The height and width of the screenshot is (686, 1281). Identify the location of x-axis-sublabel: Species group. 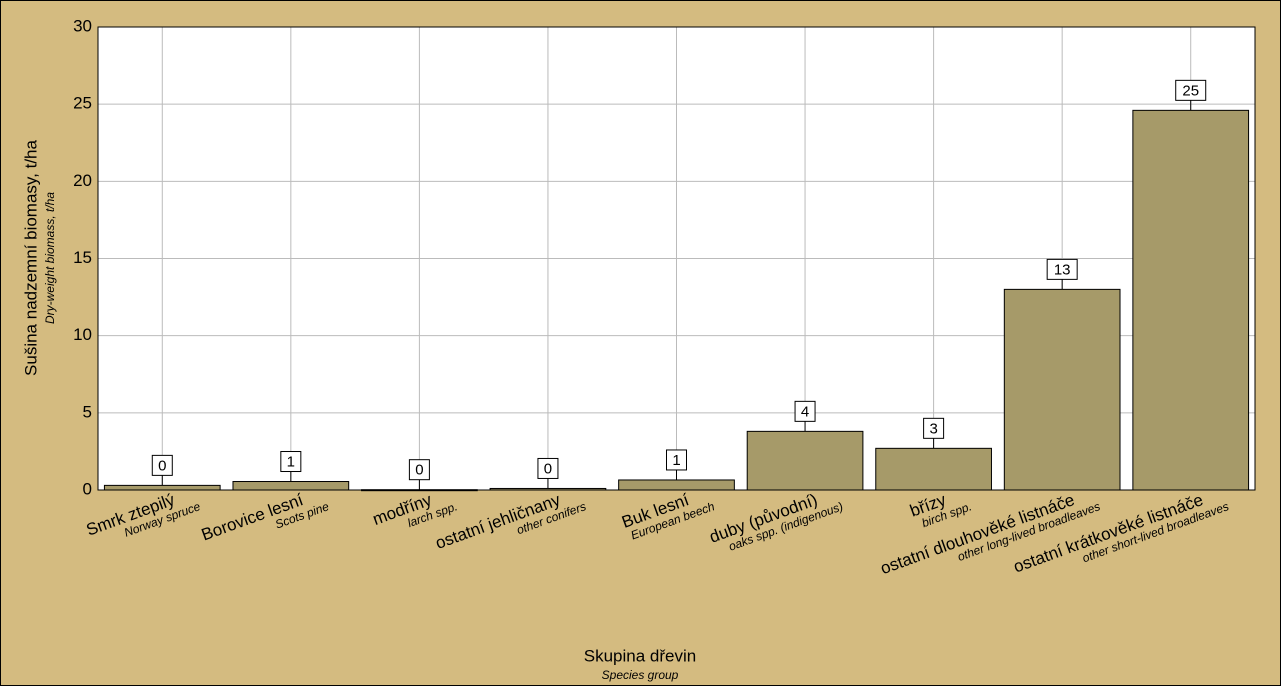
(640, 675).